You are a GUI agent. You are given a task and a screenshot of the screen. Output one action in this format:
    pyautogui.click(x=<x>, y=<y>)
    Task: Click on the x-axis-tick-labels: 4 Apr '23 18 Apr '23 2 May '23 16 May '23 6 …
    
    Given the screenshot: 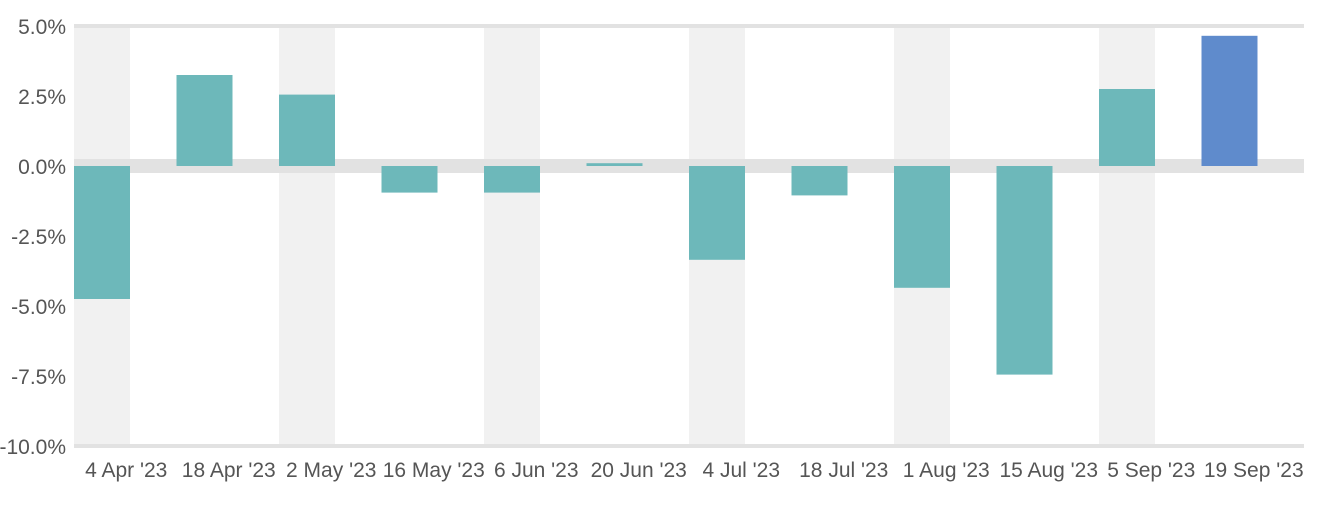 What is the action you would take?
    pyautogui.click(x=694, y=470)
    